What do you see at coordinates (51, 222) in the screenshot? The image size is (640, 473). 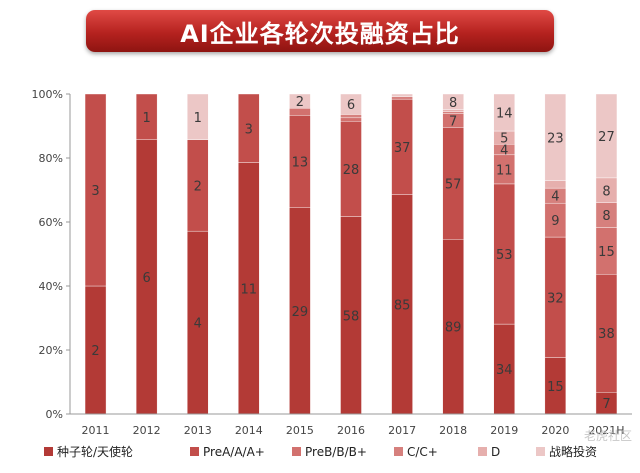 I see `y-tick-label: 60%` at bounding box center [51, 222].